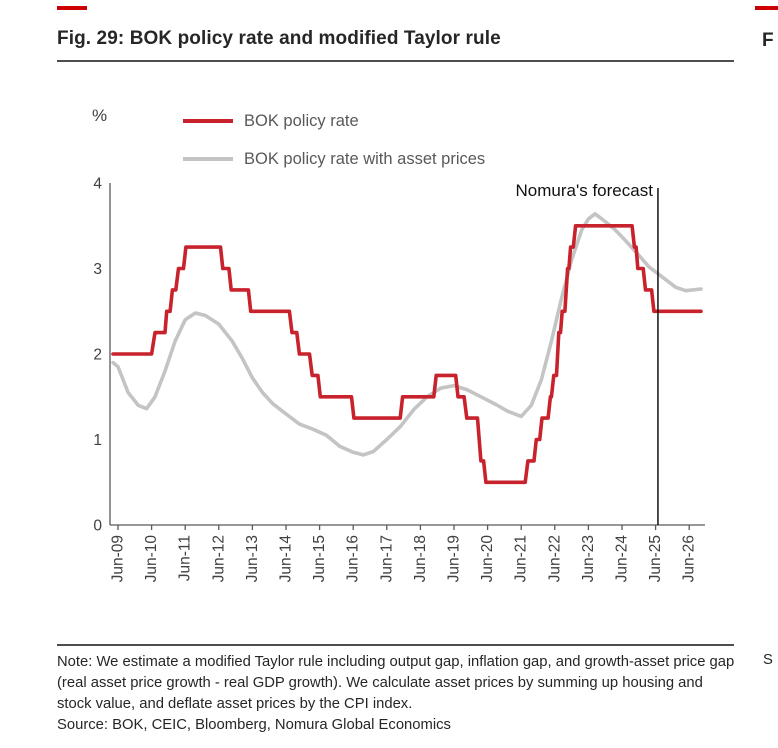 Image resolution: width=778 pixels, height=748 pixels. Describe the element at coordinates (454, 558) in the screenshot. I see `svg-text: Jun-19` at that location.